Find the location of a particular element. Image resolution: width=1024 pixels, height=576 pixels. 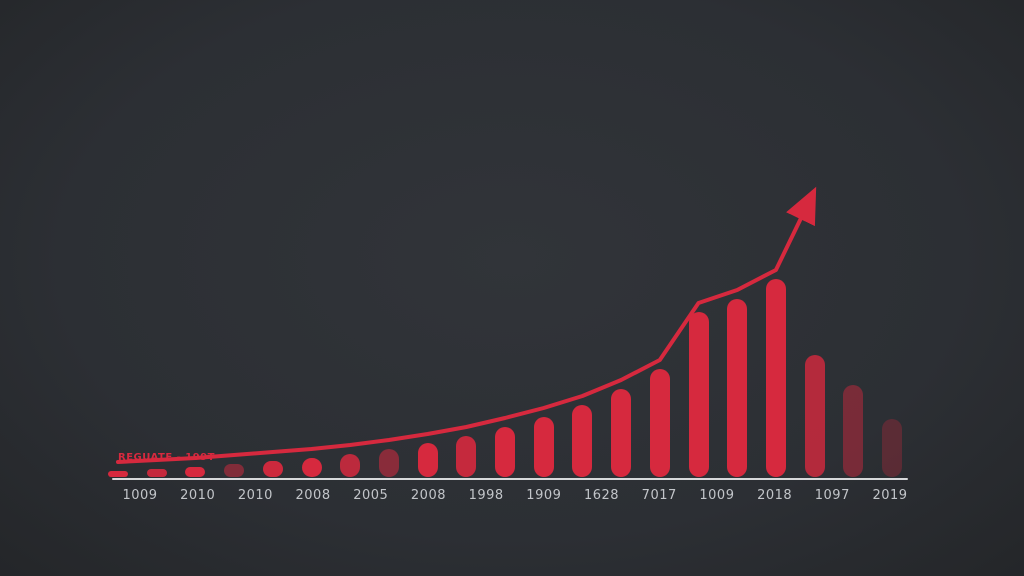

x-axis-tick-label: 2019 is located at coordinates (890, 495).